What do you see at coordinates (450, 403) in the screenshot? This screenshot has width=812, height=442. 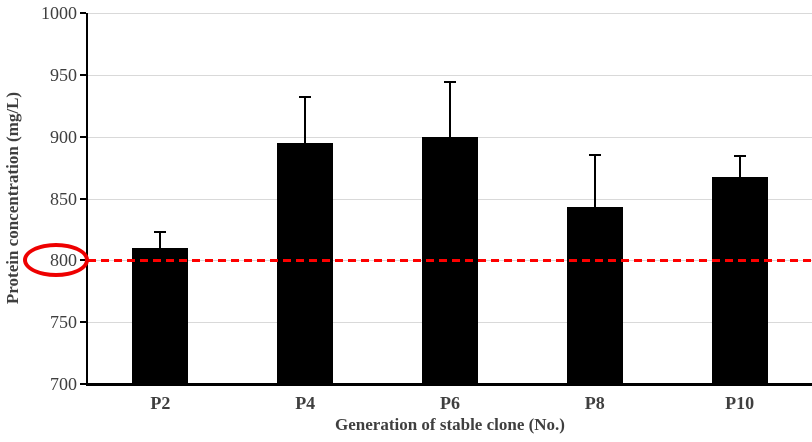 I see `x-axis-label-P6: P6` at bounding box center [450, 403].